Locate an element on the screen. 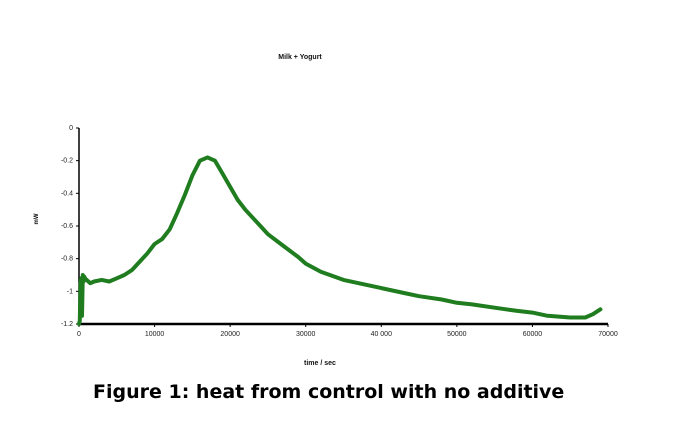 This screenshot has width=695, height=435. x-tick-label: 10000 is located at coordinates (155, 334).